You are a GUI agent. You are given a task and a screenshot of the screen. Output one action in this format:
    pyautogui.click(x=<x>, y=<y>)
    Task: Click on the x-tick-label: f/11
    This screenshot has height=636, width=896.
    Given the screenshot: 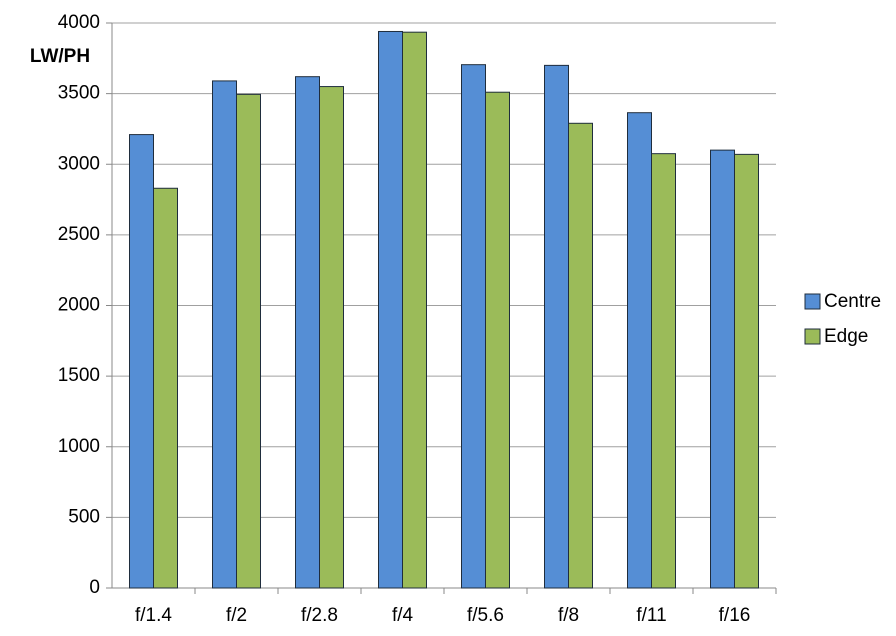 What is the action you would take?
    pyautogui.click(x=651, y=615)
    